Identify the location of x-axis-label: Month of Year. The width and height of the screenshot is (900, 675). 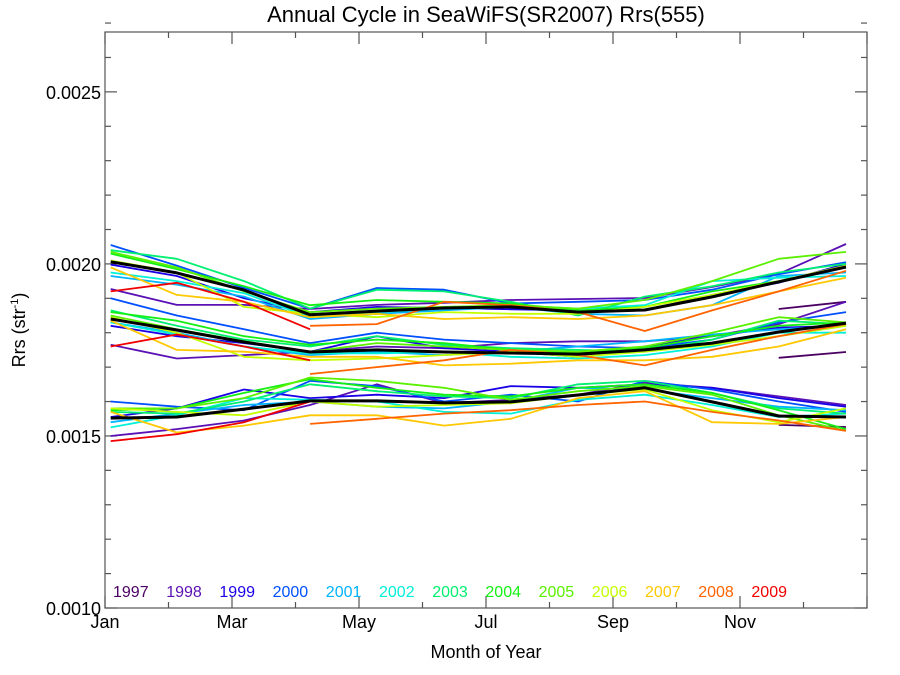
(485, 652).